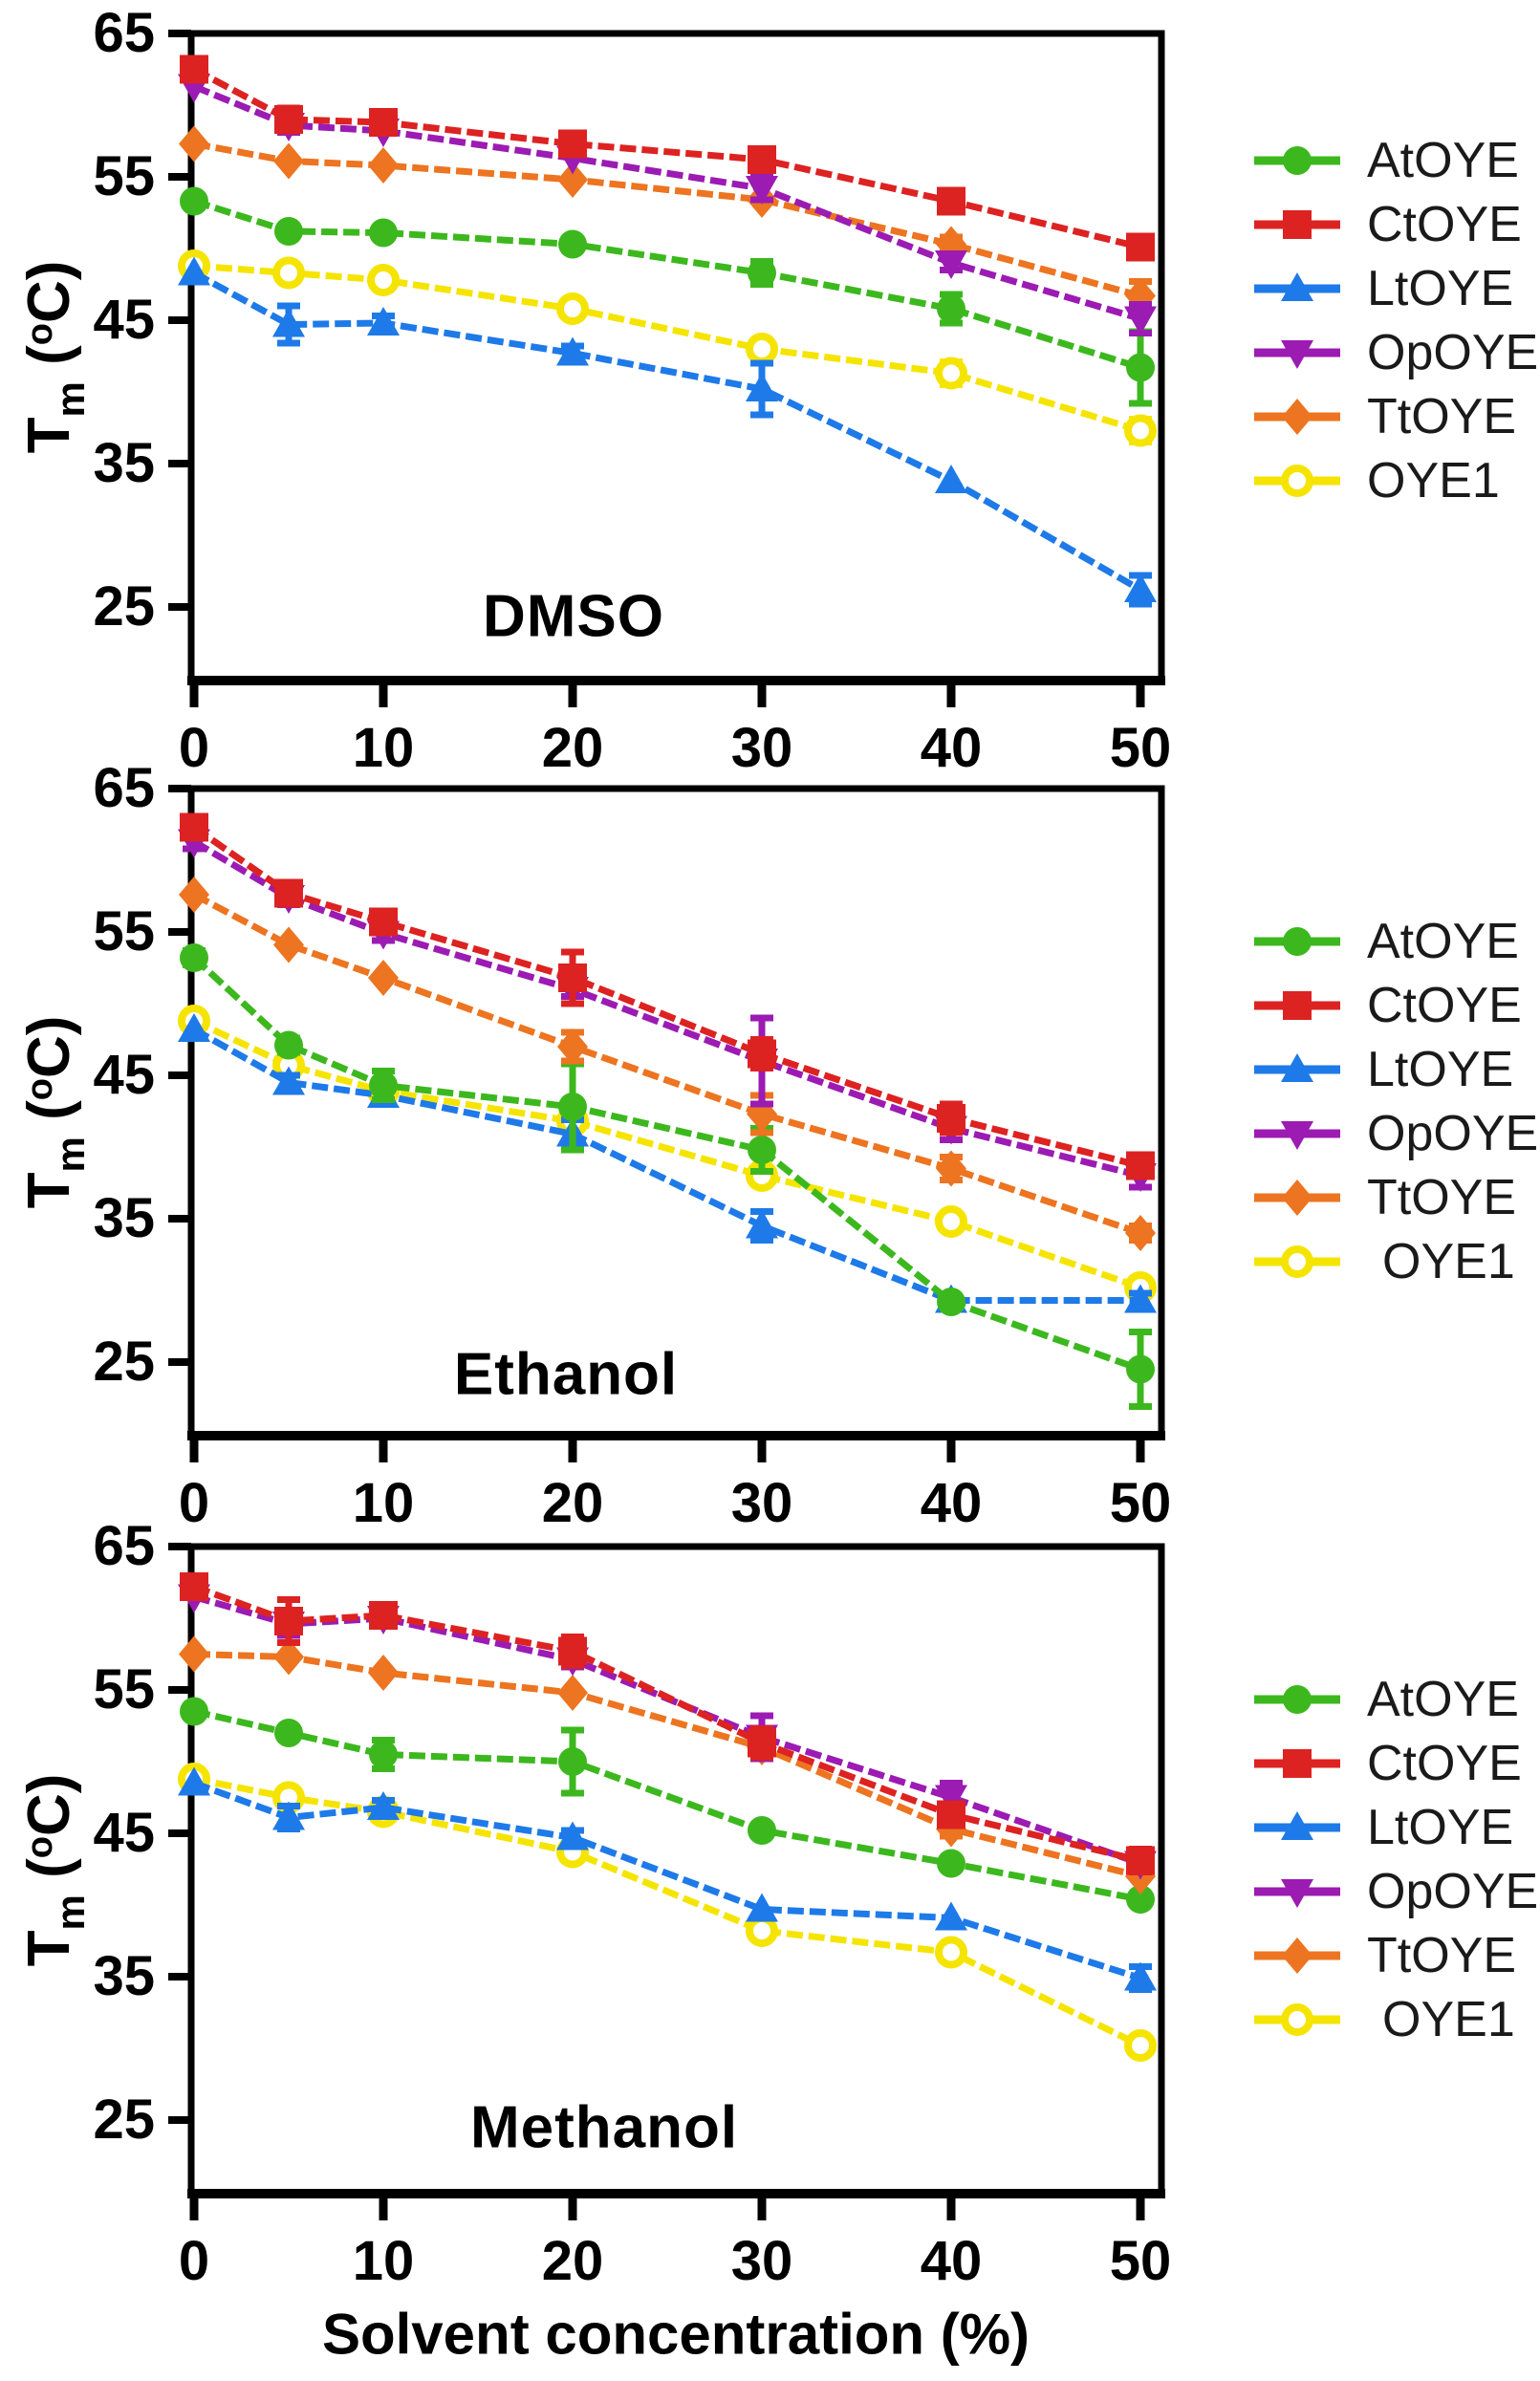  Describe the element at coordinates (1442, 1955) in the screenshot. I see `legend-label-TtOYE: TtOYE` at that location.